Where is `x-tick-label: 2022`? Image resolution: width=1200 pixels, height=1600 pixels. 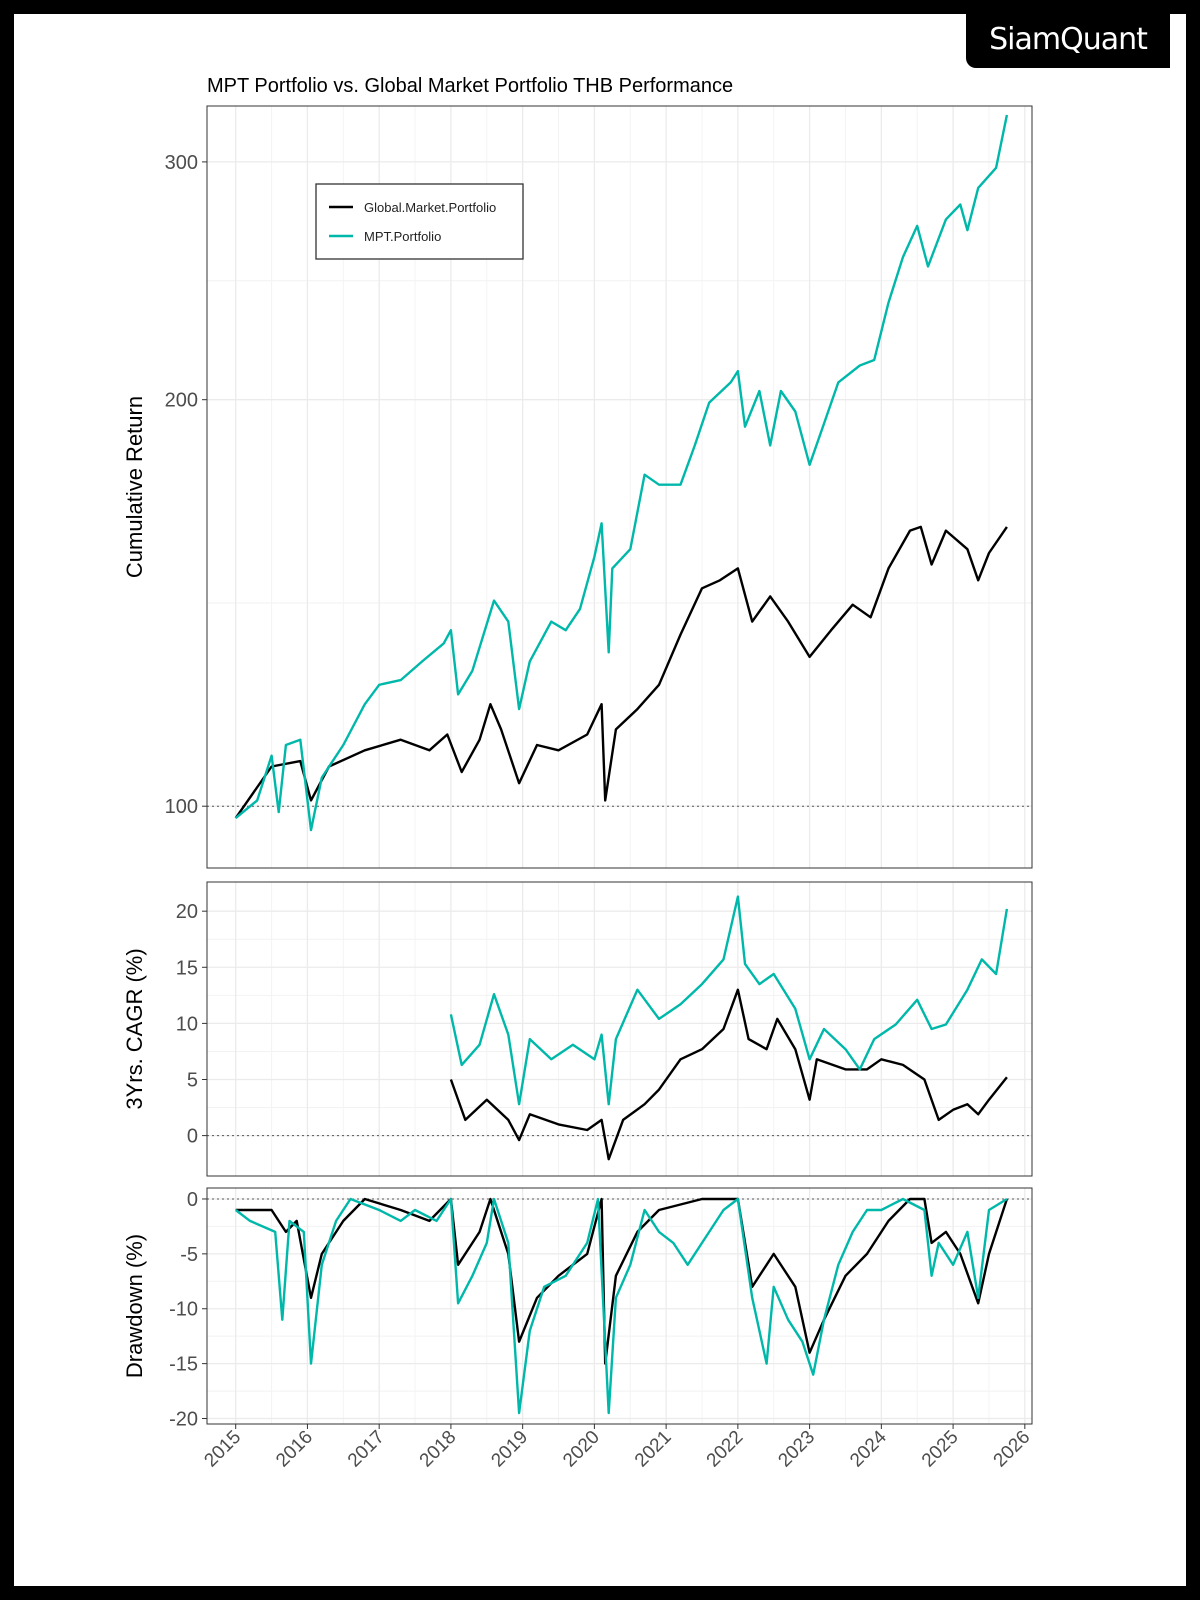 x-tick-label: 2022 is located at coordinates (725, 1449).